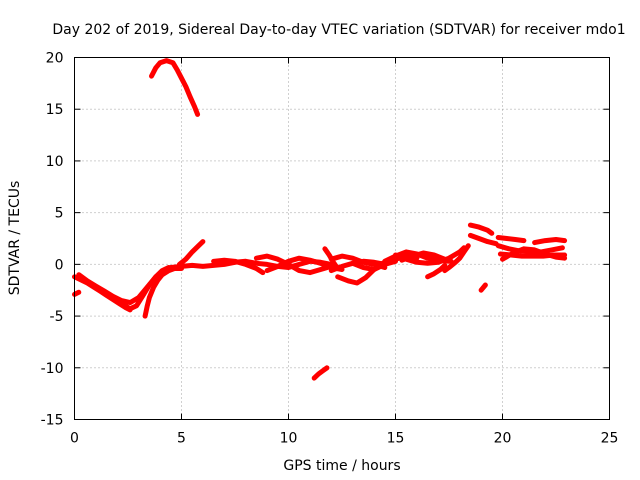 This screenshot has height=480, width=640. What do you see at coordinates (289, 439) in the screenshot?
I see `x-tick-label: 10` at bounding box center [289, 439].